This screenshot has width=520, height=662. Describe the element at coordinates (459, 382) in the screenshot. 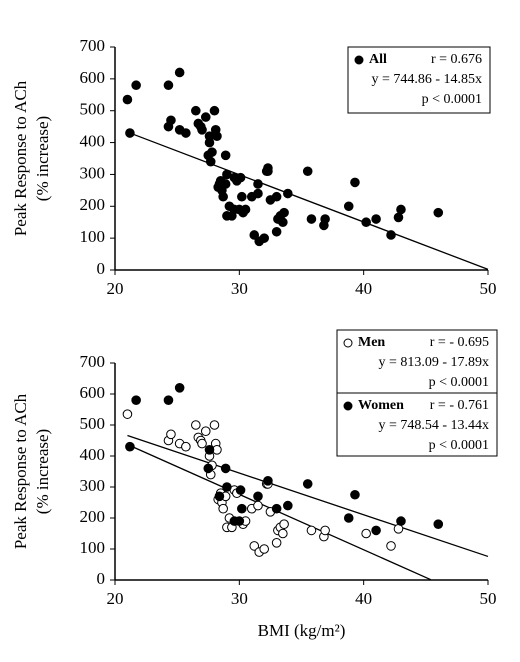

I see `legend-p: p < 0.0001` at that location.